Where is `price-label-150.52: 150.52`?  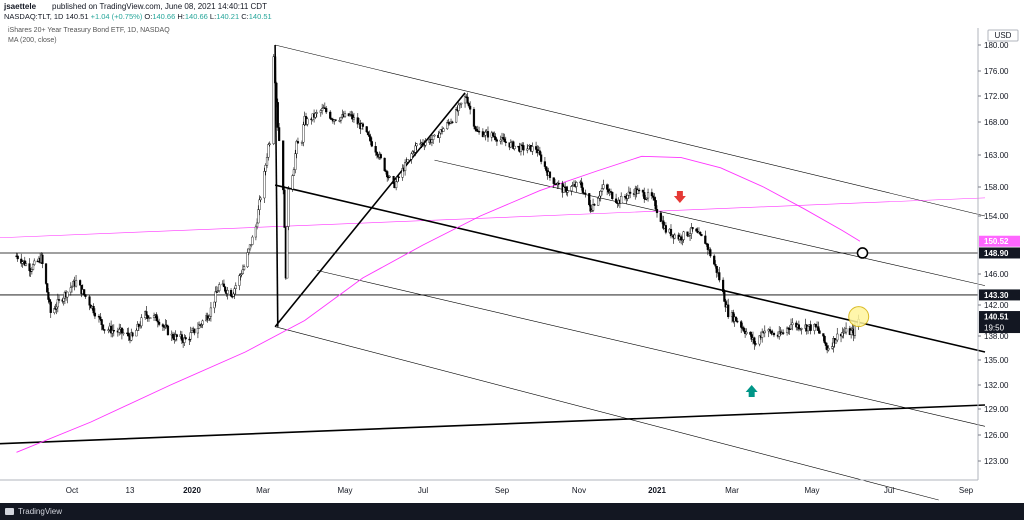
price-label-150.52: 150.52 is located at coordinates (996, 241).